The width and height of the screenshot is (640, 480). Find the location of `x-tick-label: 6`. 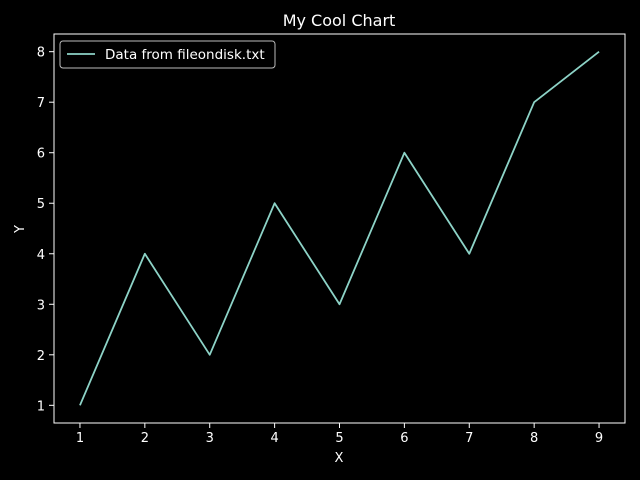

x-tick-label: 6 is located at coordinates (404, 438).